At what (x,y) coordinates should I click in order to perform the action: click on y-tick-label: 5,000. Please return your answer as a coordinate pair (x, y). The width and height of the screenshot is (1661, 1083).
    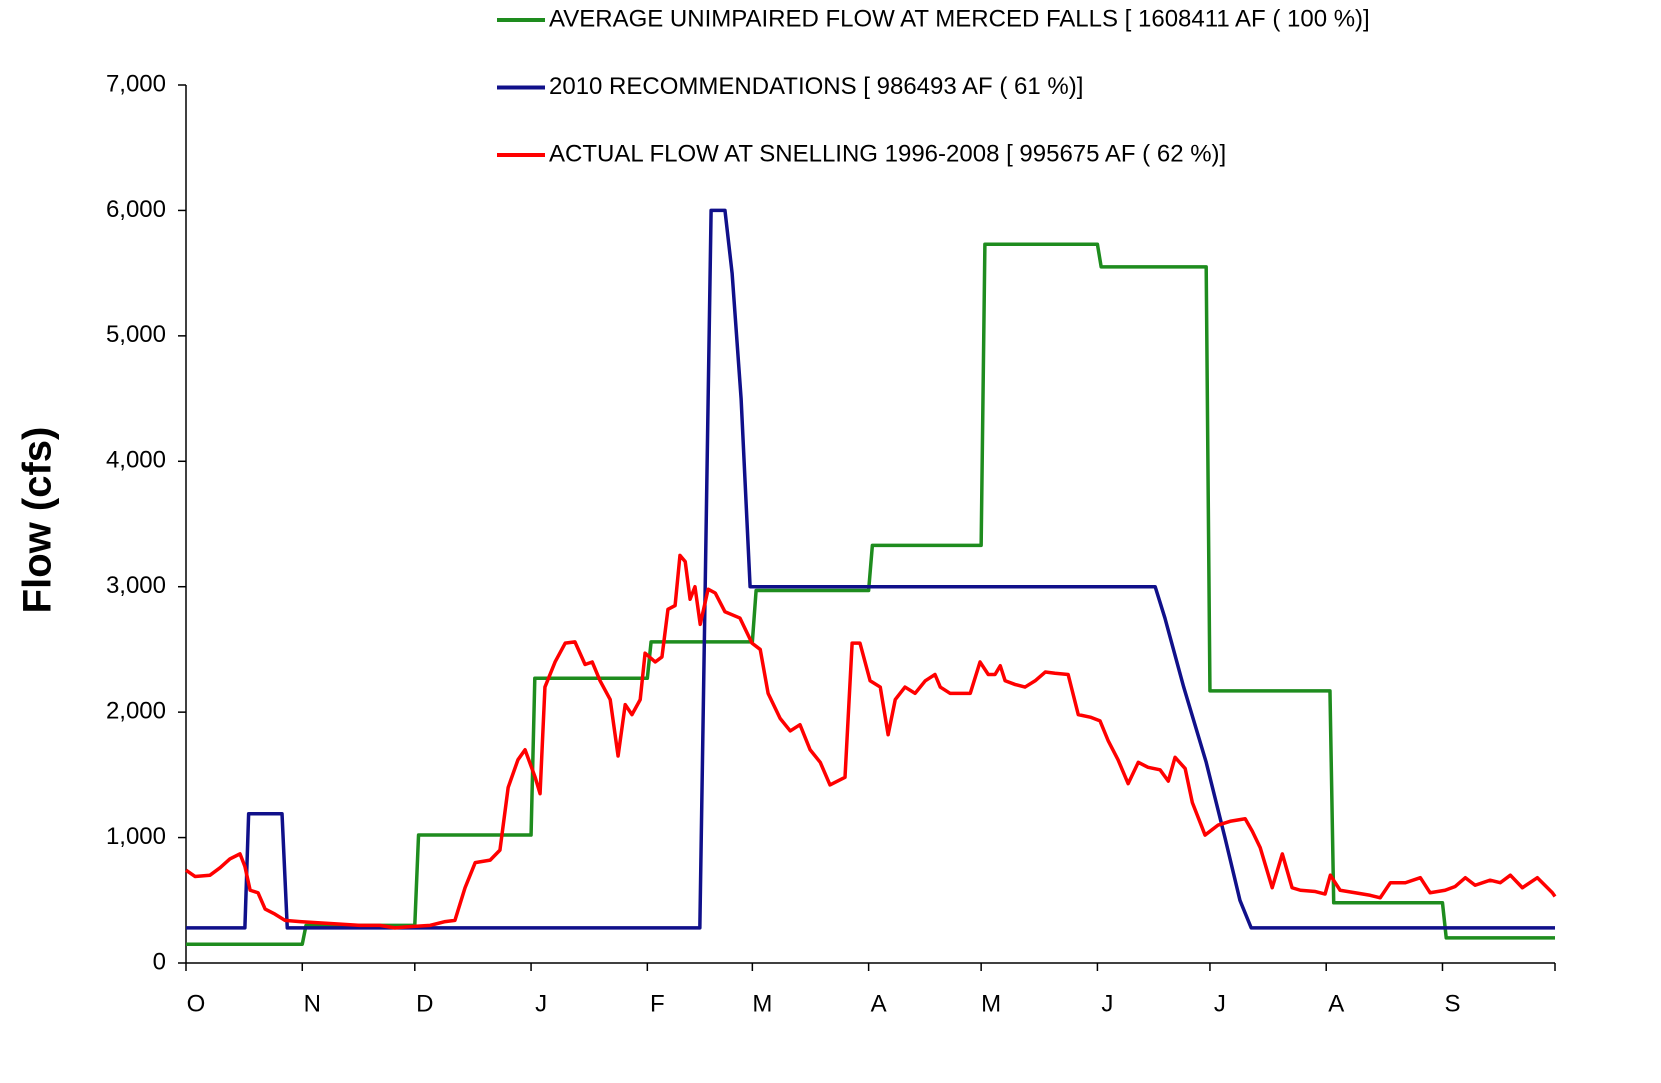
    Looking at the image, I should click on (136, 334).